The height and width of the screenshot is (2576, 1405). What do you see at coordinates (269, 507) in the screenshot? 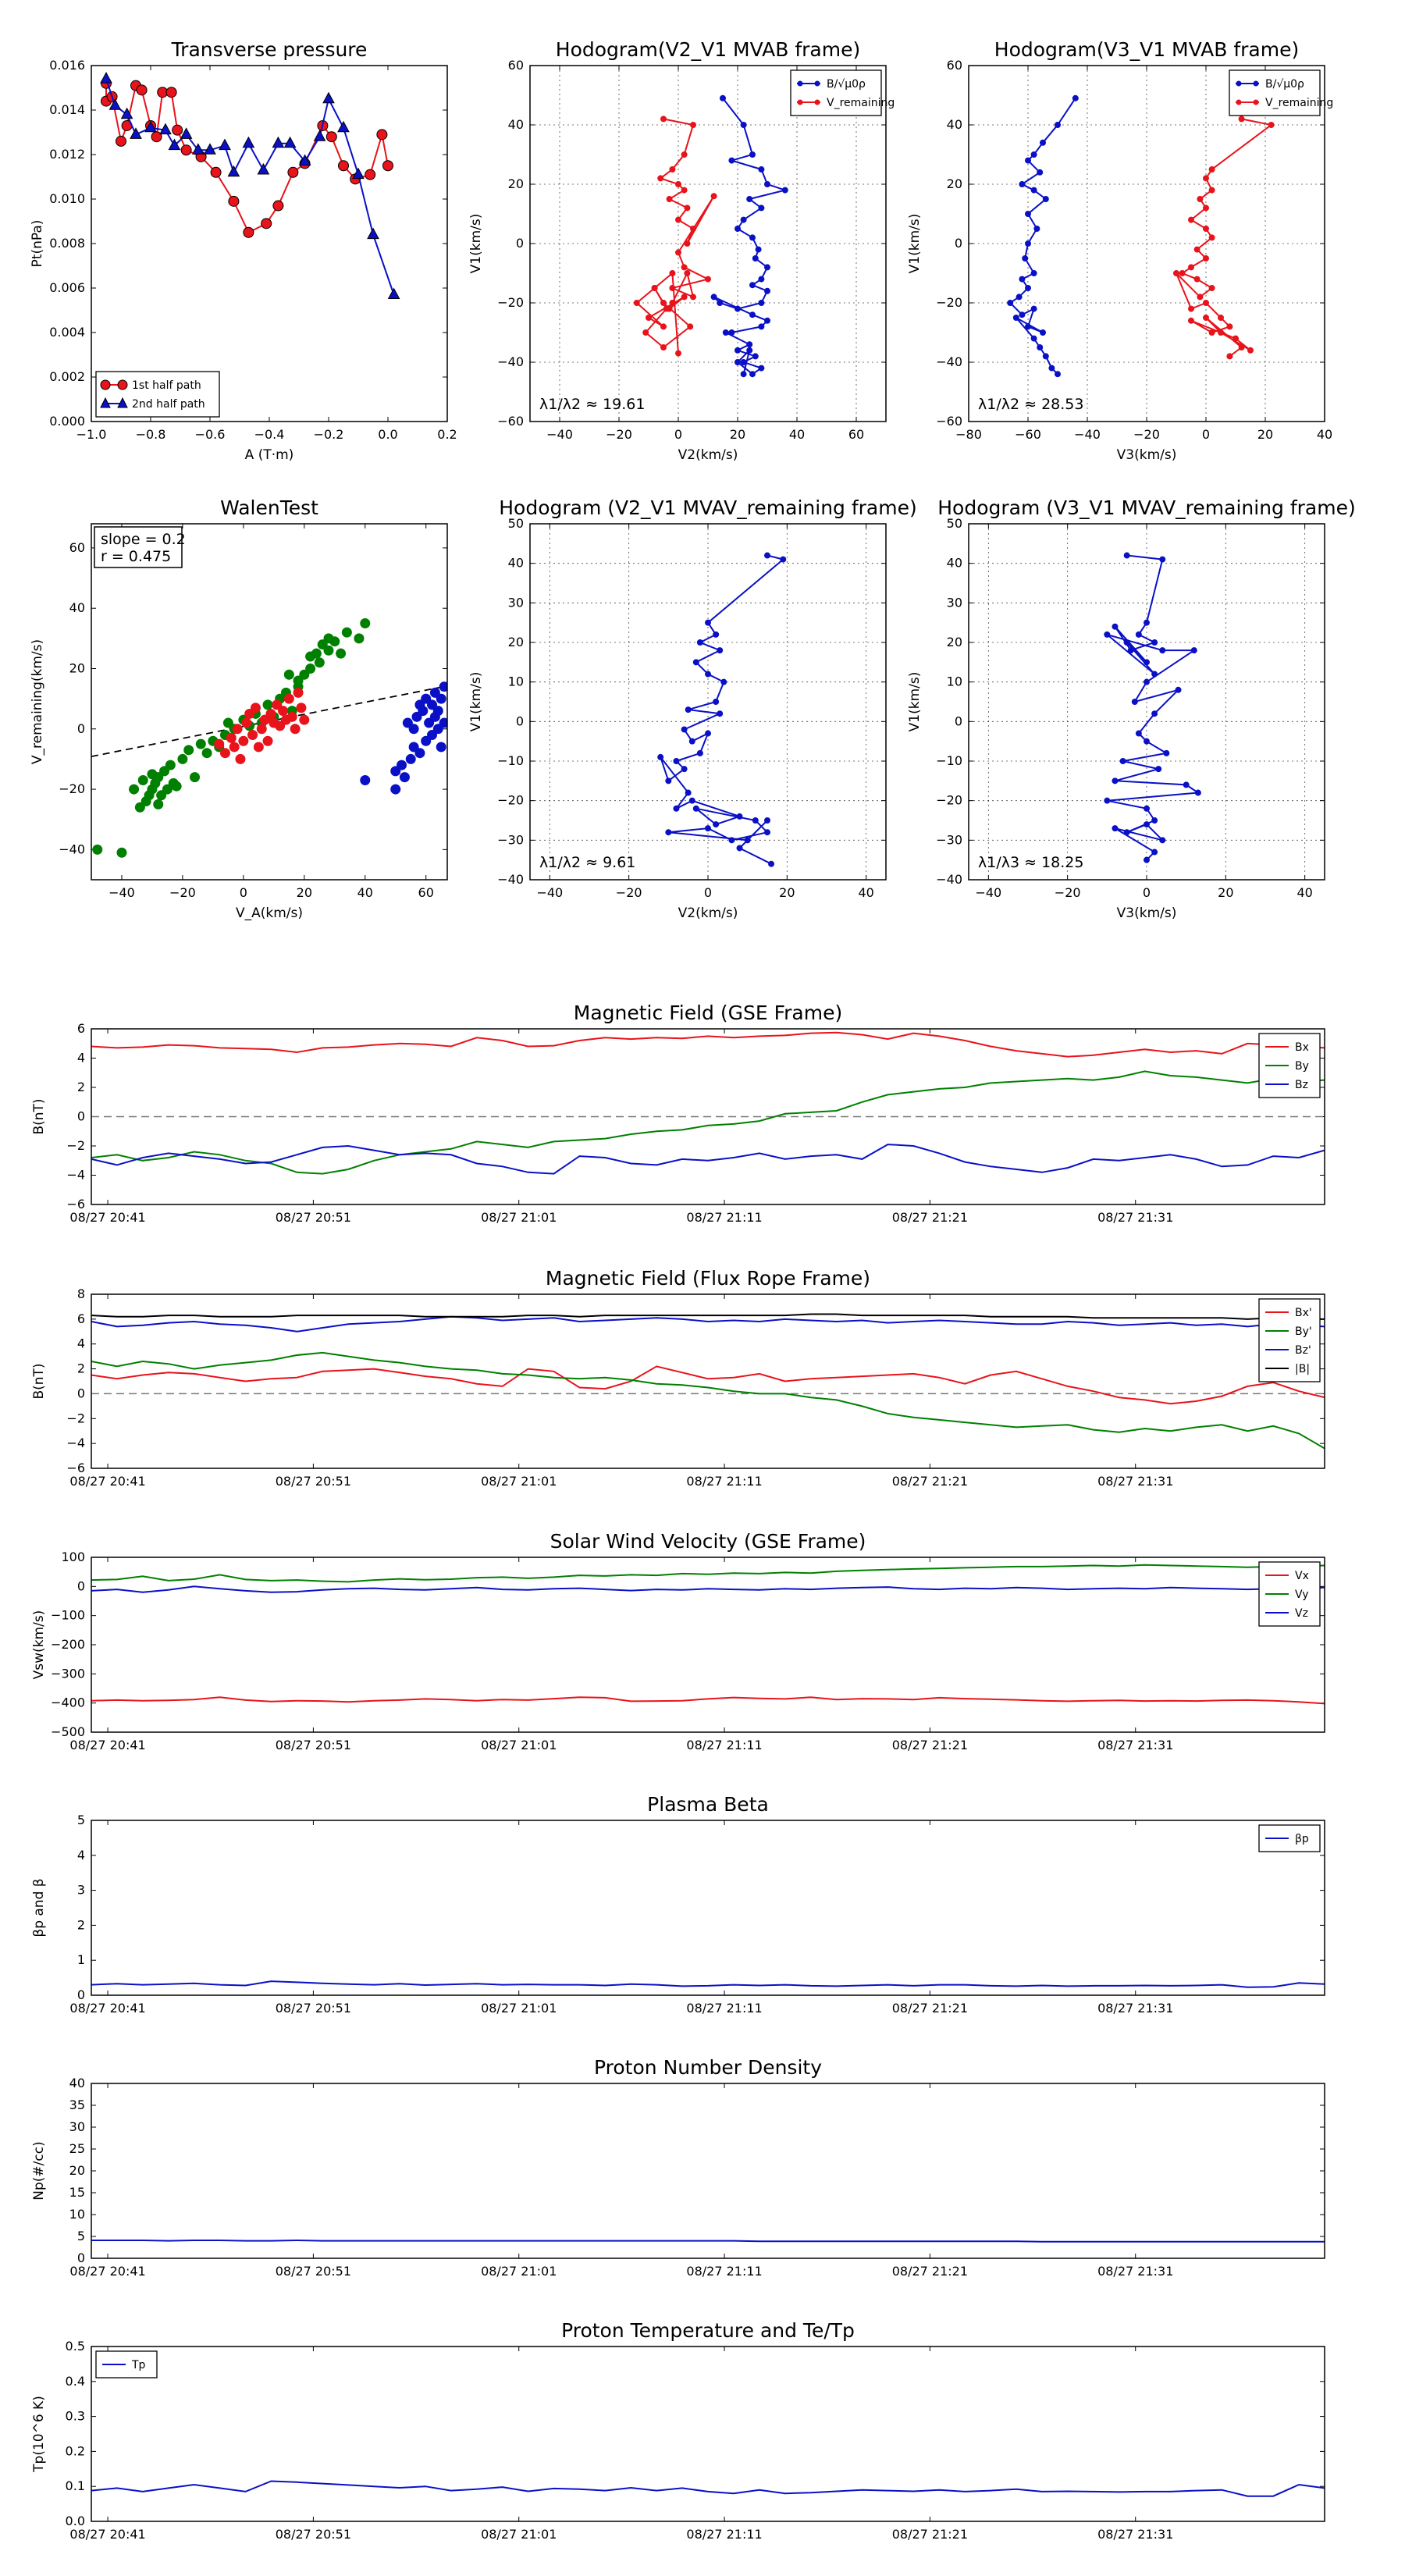
I see `chart-title: WalenTest` at bounding box center [269, 507].